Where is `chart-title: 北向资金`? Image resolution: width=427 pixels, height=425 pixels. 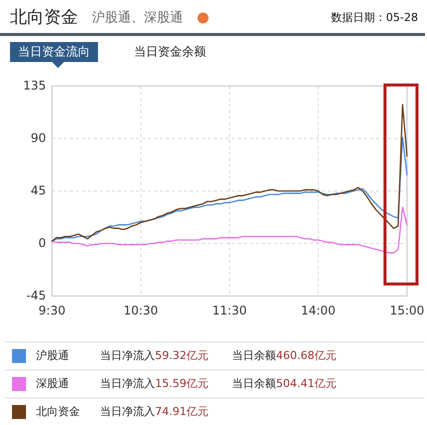 chart-title: 北向资金 is located at coordinates (44, 18).